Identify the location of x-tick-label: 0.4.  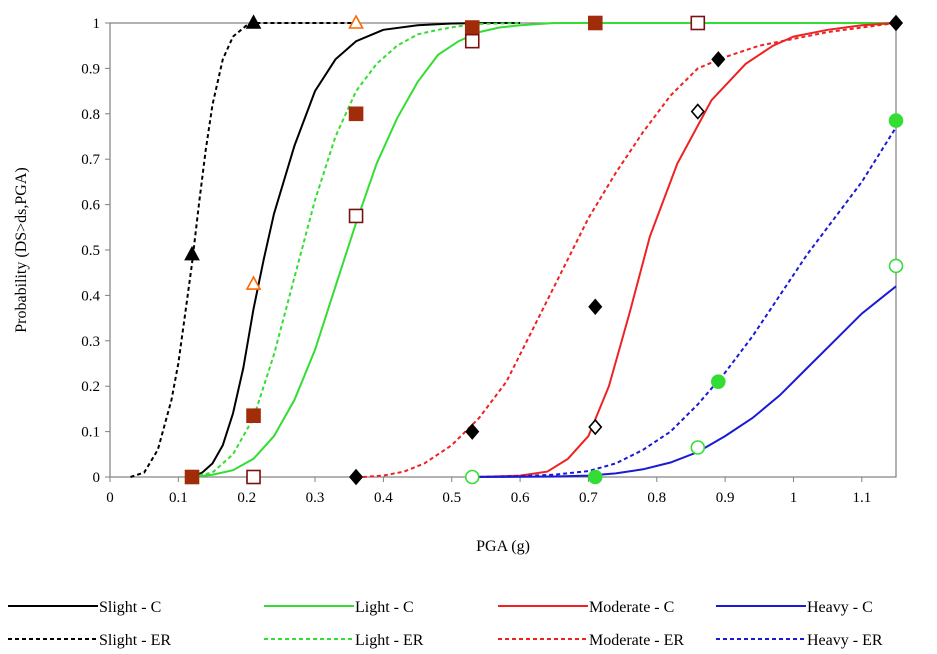
(383, 498).